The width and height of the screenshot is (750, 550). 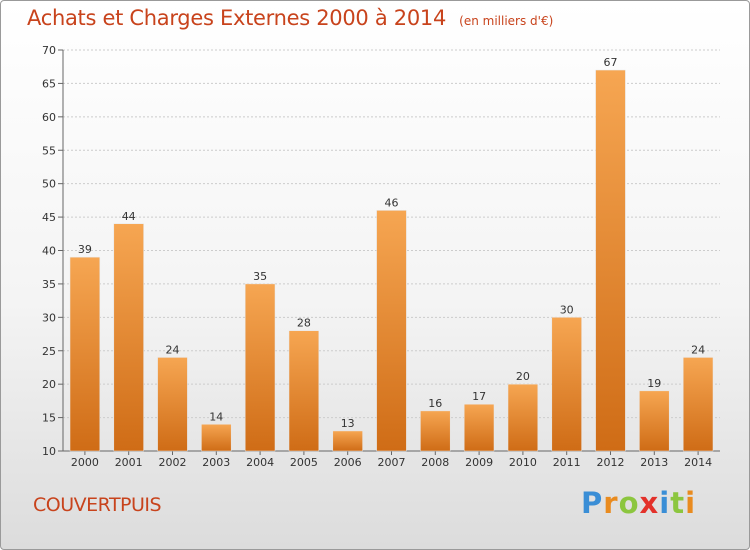 I want to click on x-tick-label: 2012, so click(x=611, y=462).